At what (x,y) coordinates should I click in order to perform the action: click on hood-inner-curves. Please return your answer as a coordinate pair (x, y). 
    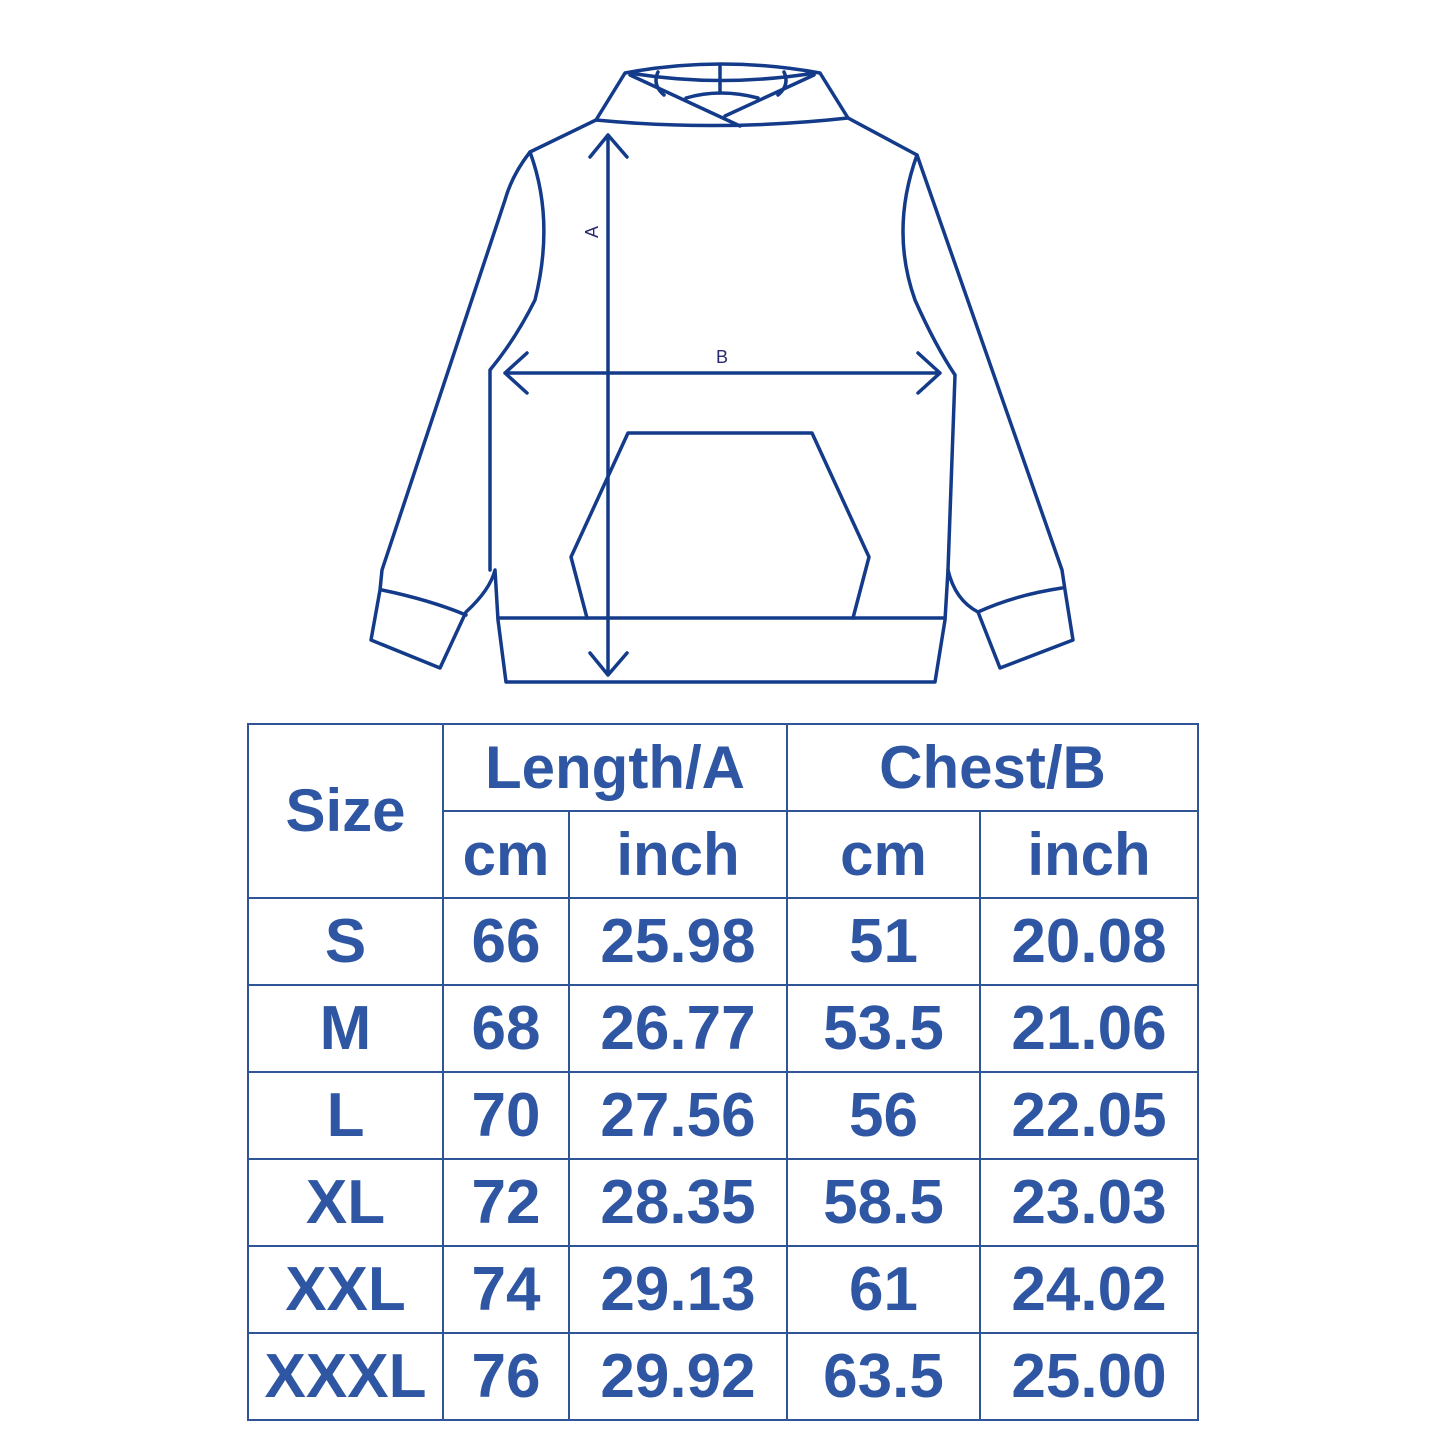
    Looking at the image, I should click on (721, 85).